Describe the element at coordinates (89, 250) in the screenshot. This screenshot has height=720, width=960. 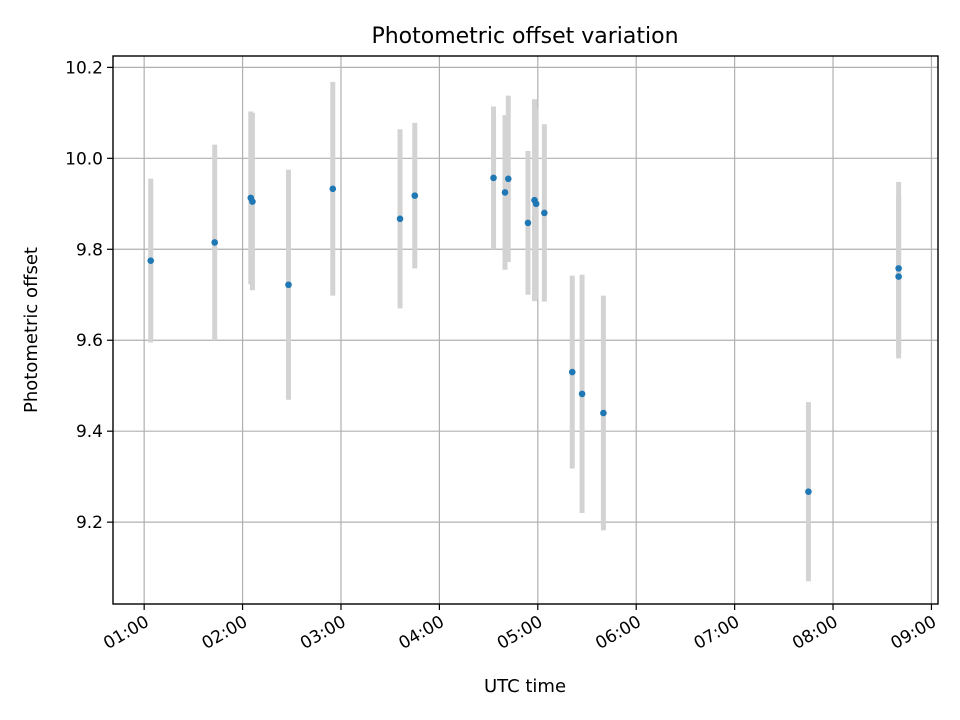
I see `y-tick-label: 9.8` at that location.